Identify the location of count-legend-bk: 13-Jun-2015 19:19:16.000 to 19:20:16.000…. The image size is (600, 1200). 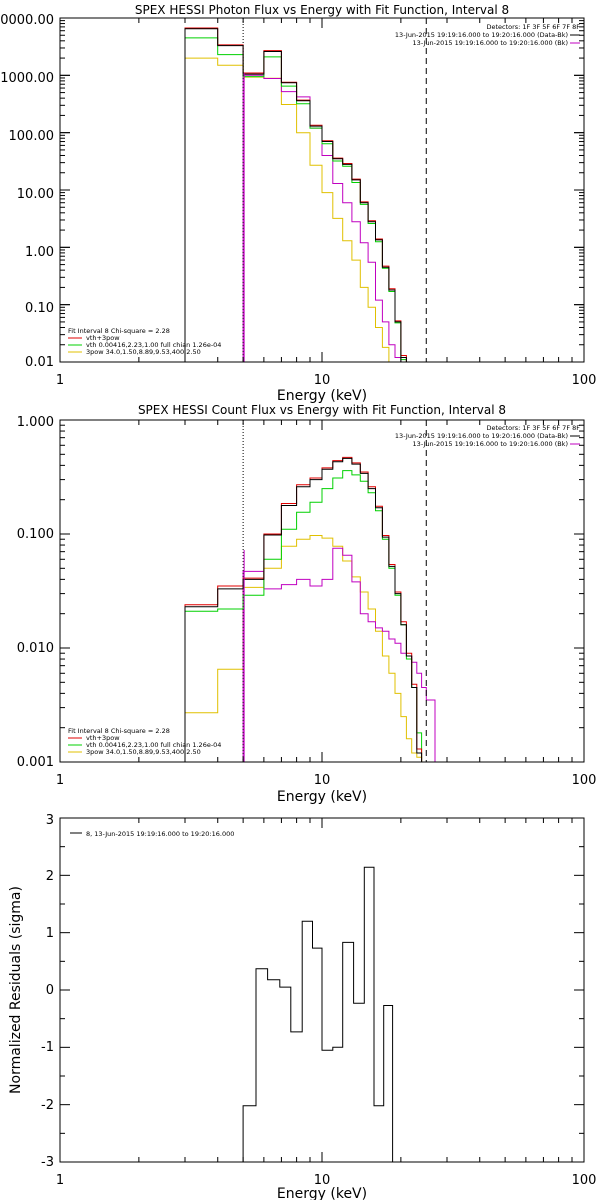
(490, 444).